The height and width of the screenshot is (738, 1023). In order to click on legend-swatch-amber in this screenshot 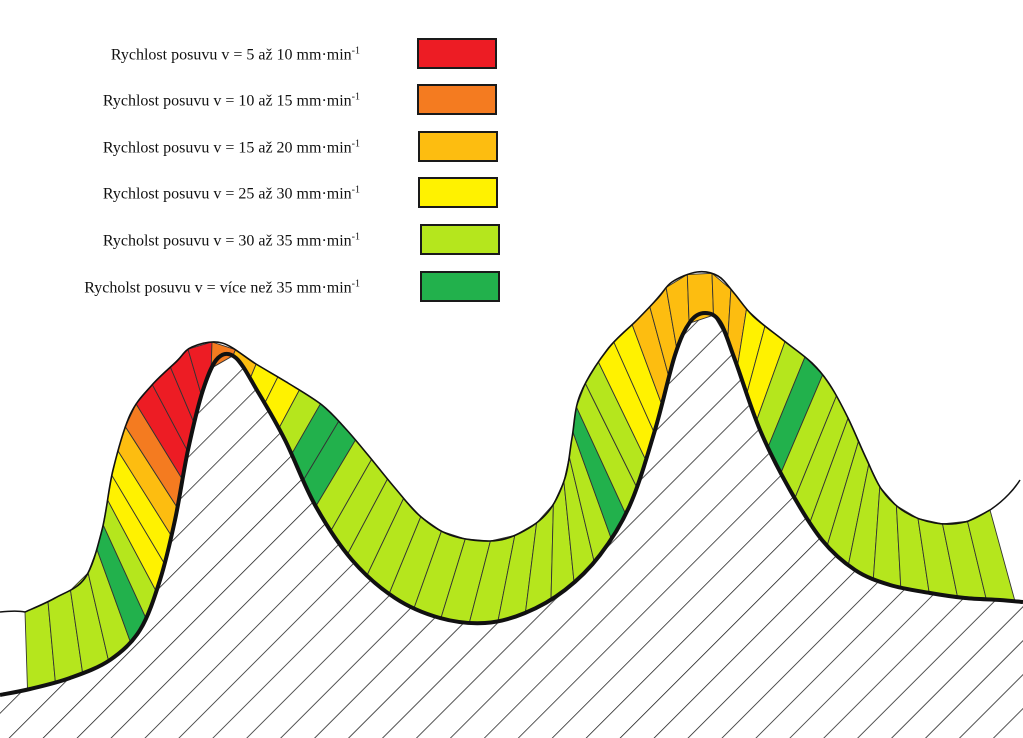, I will do `click(458, 146)`.